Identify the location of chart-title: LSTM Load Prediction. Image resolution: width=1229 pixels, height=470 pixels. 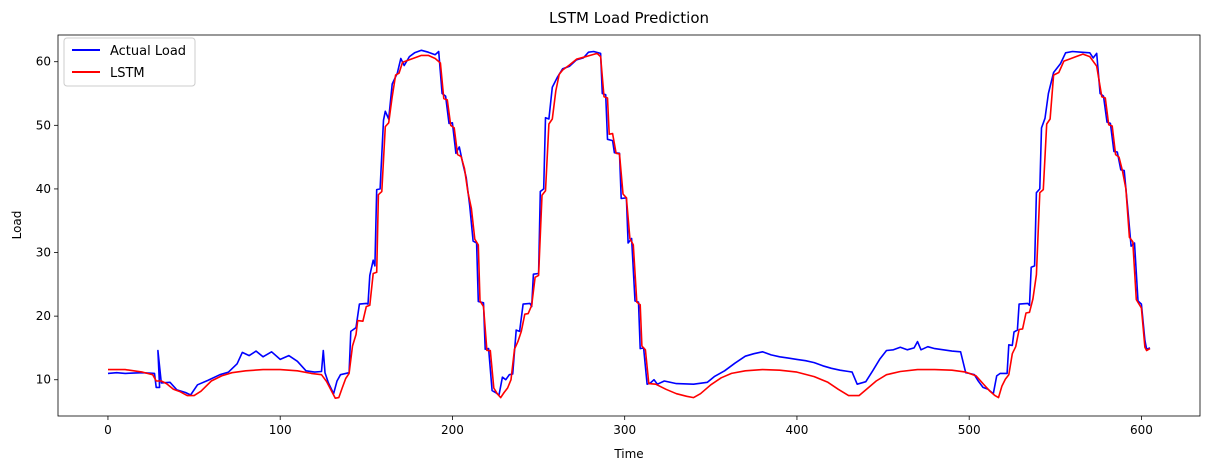
(629, 18).